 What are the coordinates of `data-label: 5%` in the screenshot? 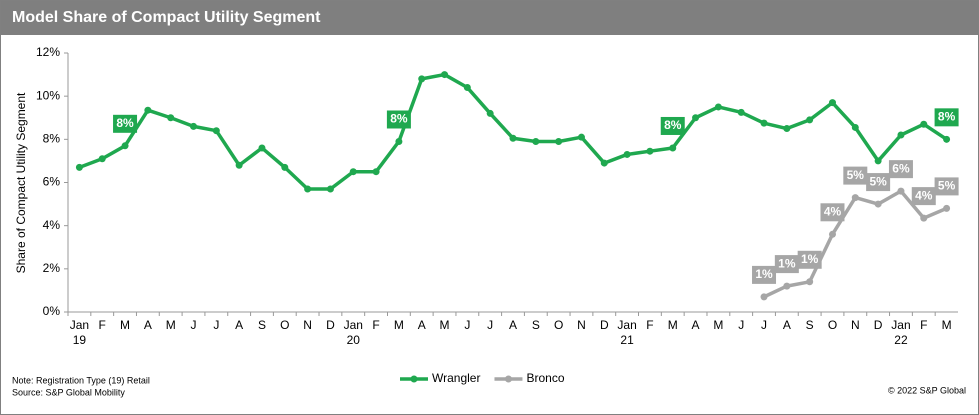 It's located at (947, 186).